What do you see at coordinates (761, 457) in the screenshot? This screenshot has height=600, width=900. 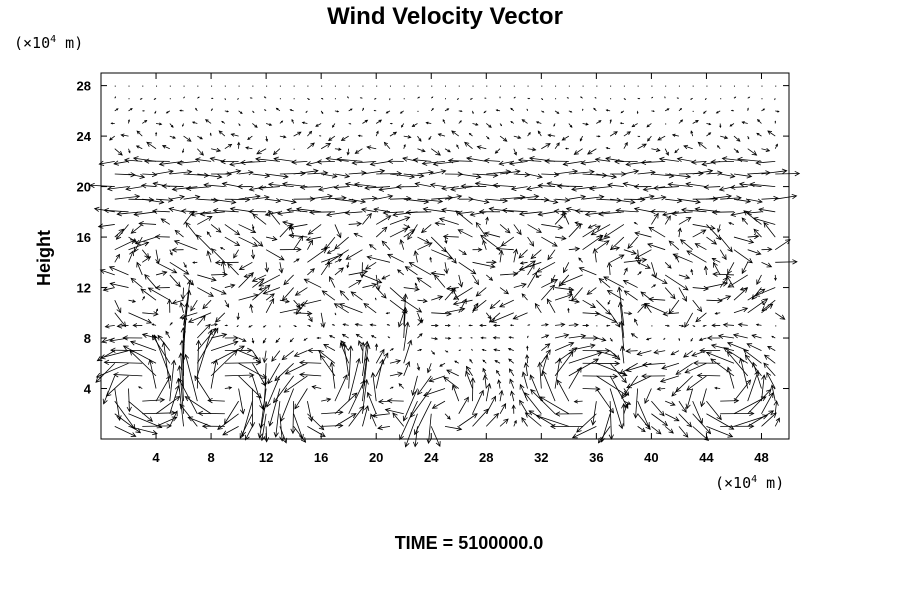 I see `x-tick-label: 48` at bounding box center [761, 457].